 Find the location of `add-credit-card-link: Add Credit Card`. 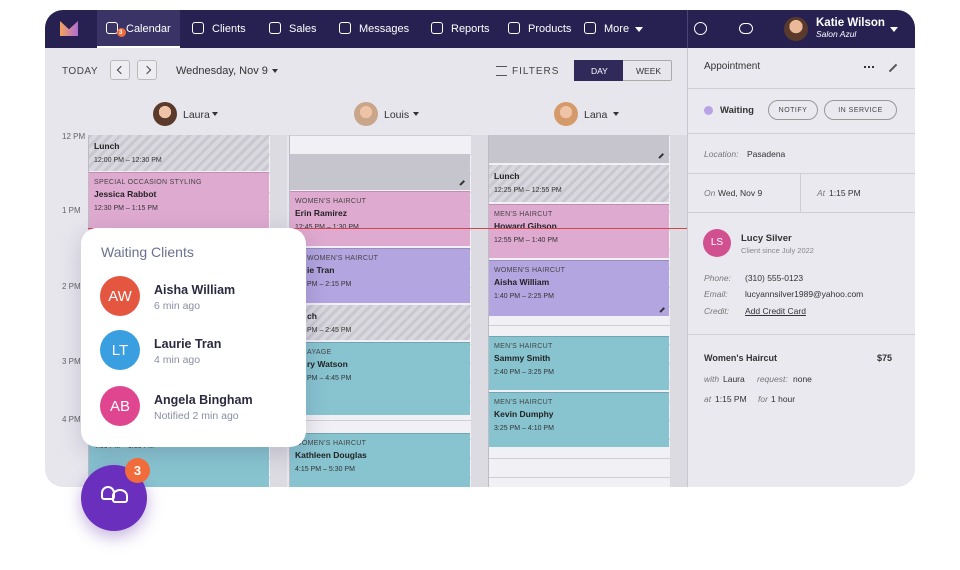

add-credit-card-link: Add Credit Card is located at coordinates (775, 311).